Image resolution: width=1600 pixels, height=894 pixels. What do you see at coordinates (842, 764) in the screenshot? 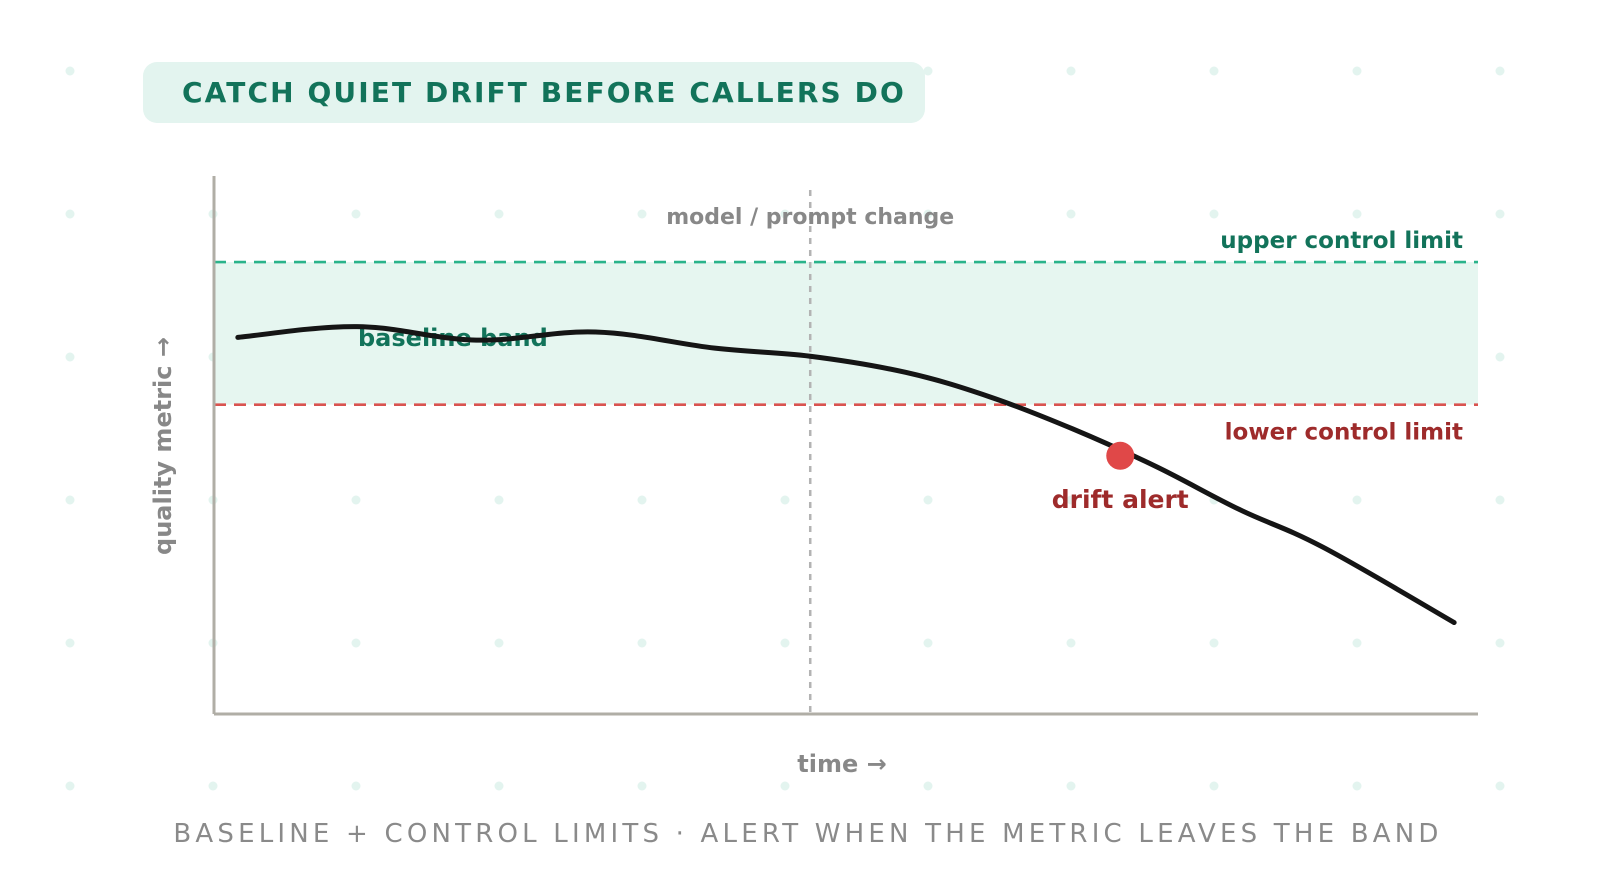
I see `x-axis-label: time →` at bounding box center [842, 764].